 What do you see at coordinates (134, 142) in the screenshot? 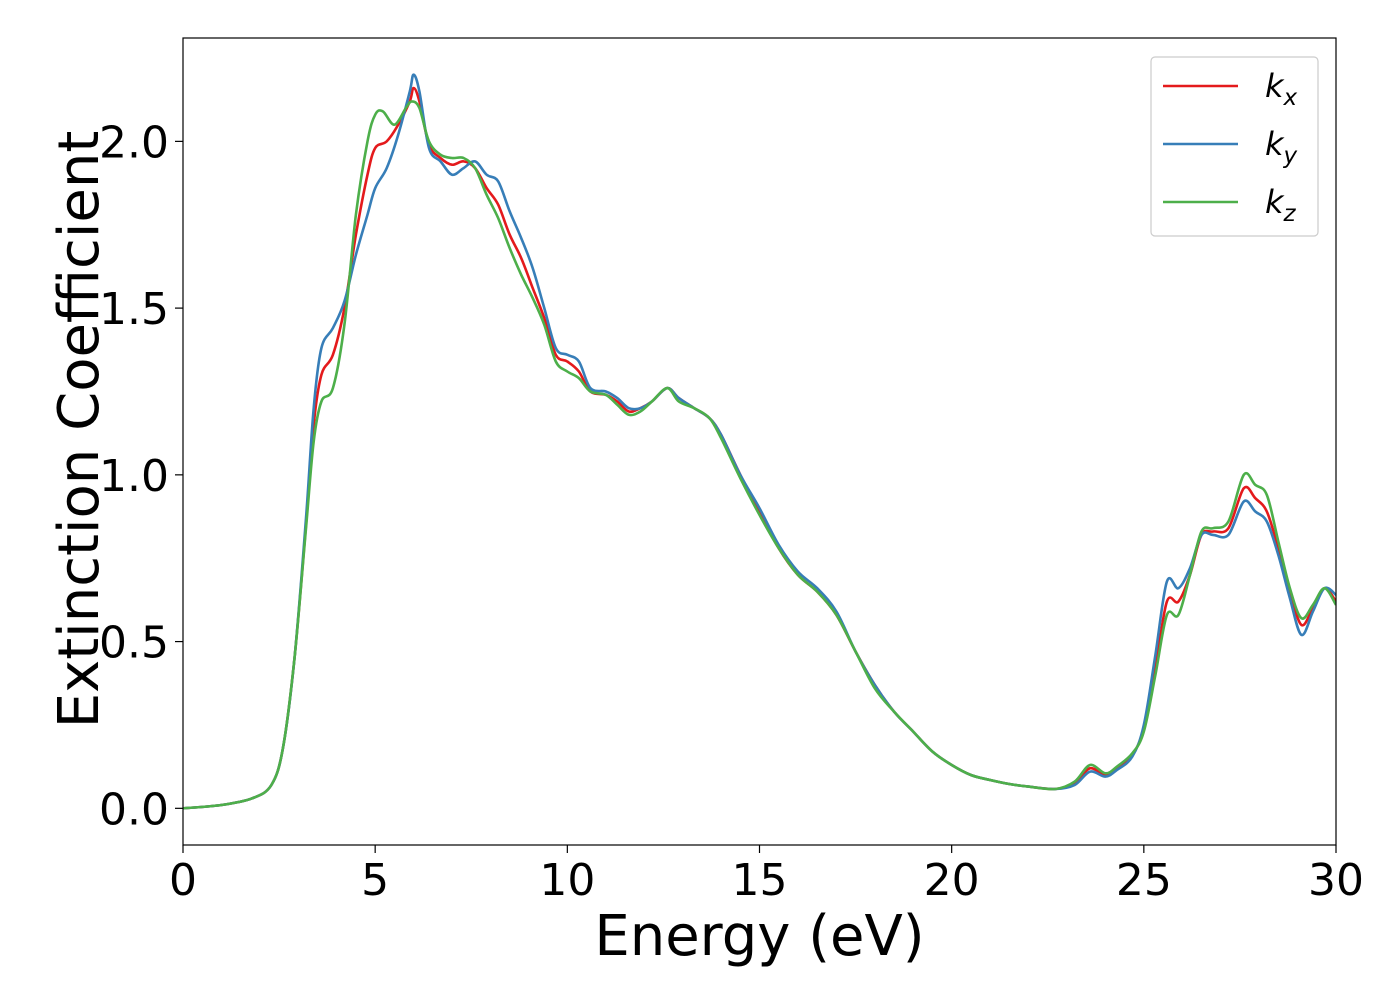
I see `y-tick-label: 2.0` at bounding box center [134, 142].